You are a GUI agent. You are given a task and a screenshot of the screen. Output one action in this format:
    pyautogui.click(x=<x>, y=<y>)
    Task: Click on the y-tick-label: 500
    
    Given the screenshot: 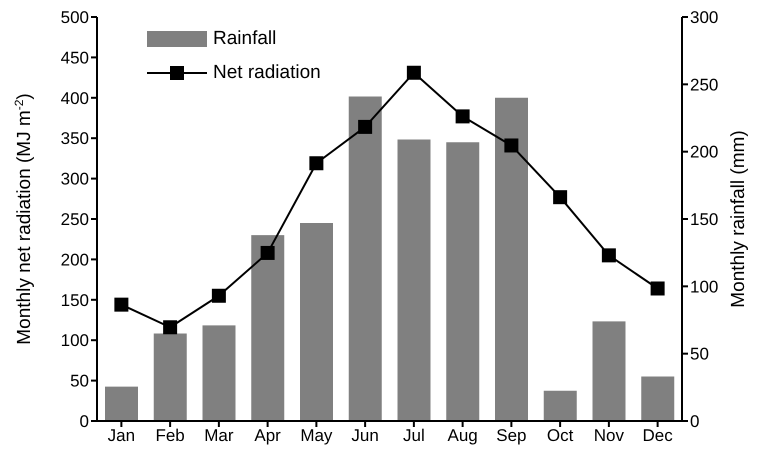 What is the action you would take?
    pyautogui.click(x=74, y=18)
    